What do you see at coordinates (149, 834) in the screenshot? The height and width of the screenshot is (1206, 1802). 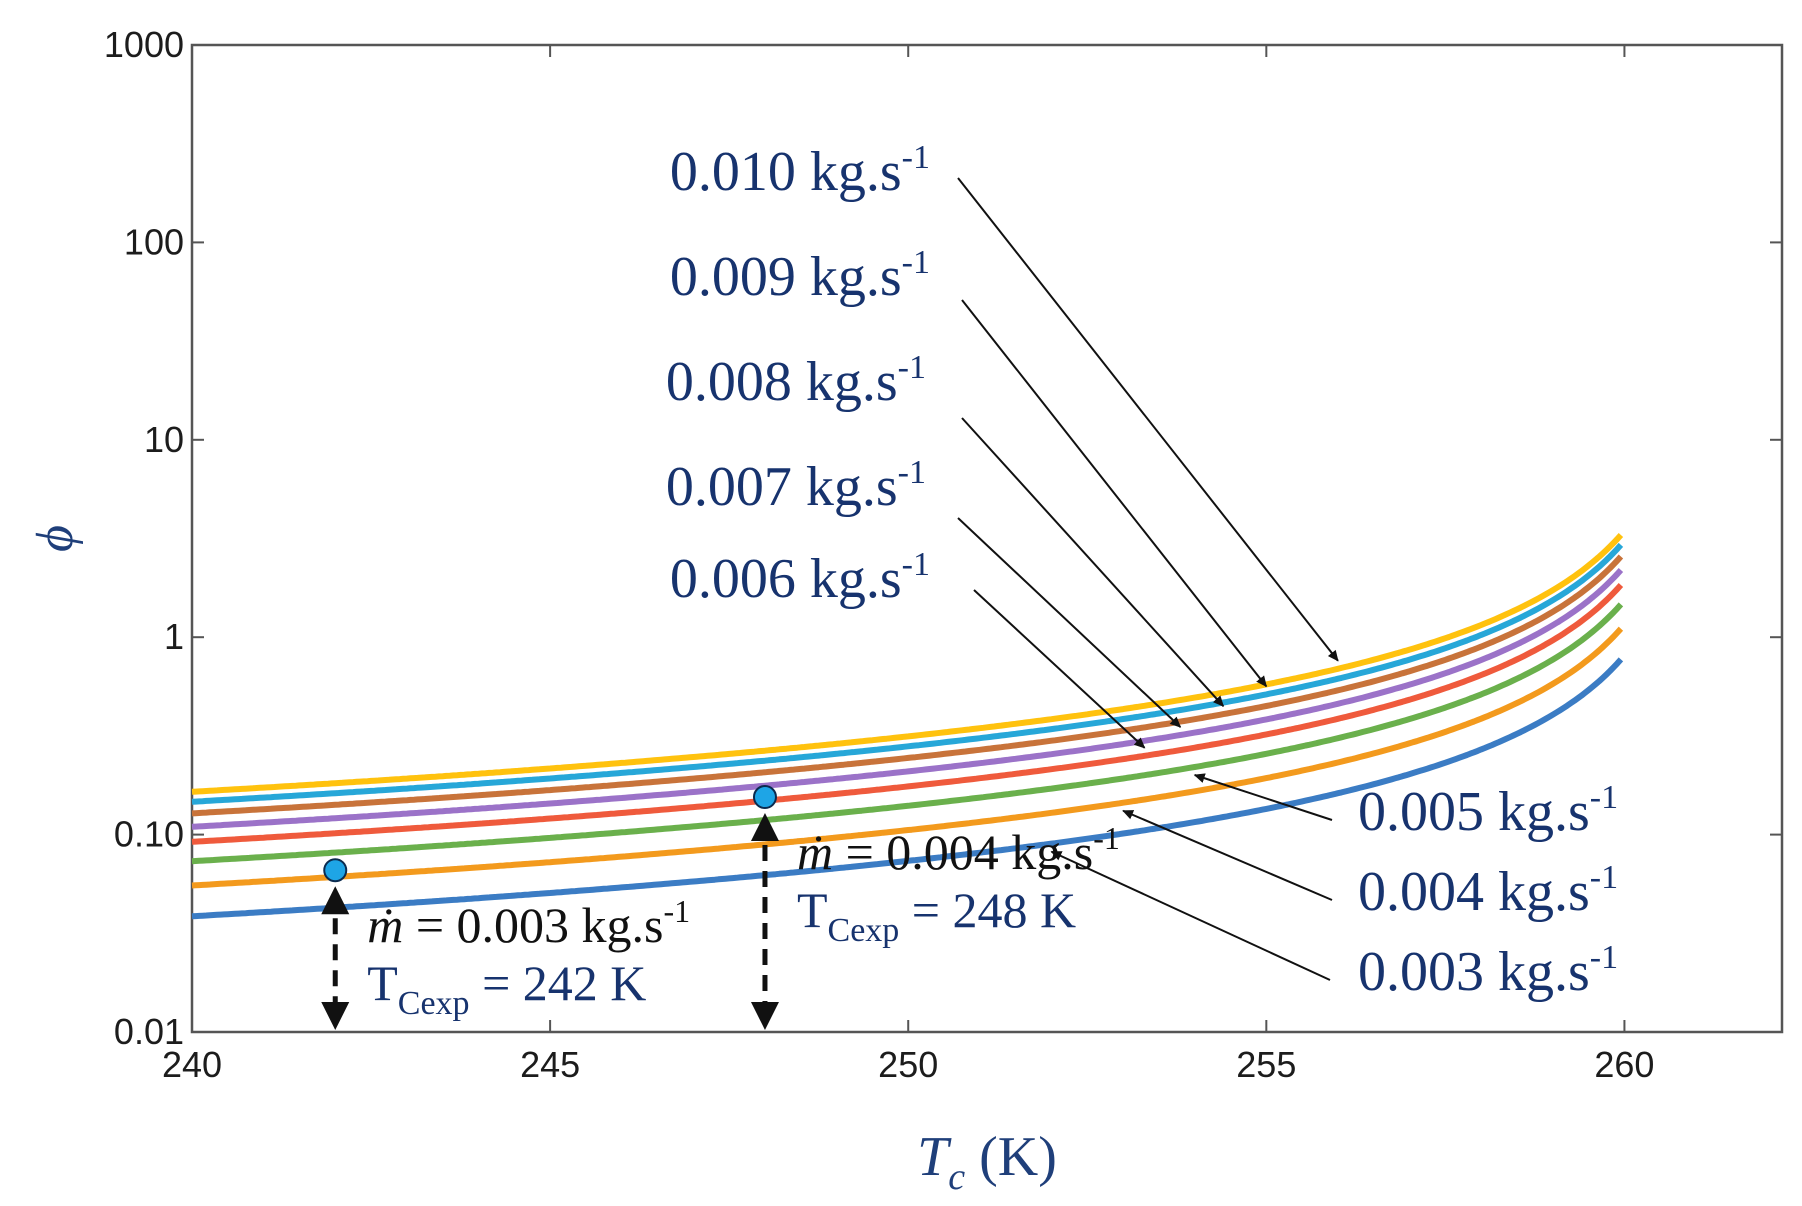 I see `y-tick-label: 0.10` at bounding box center [149, 834].